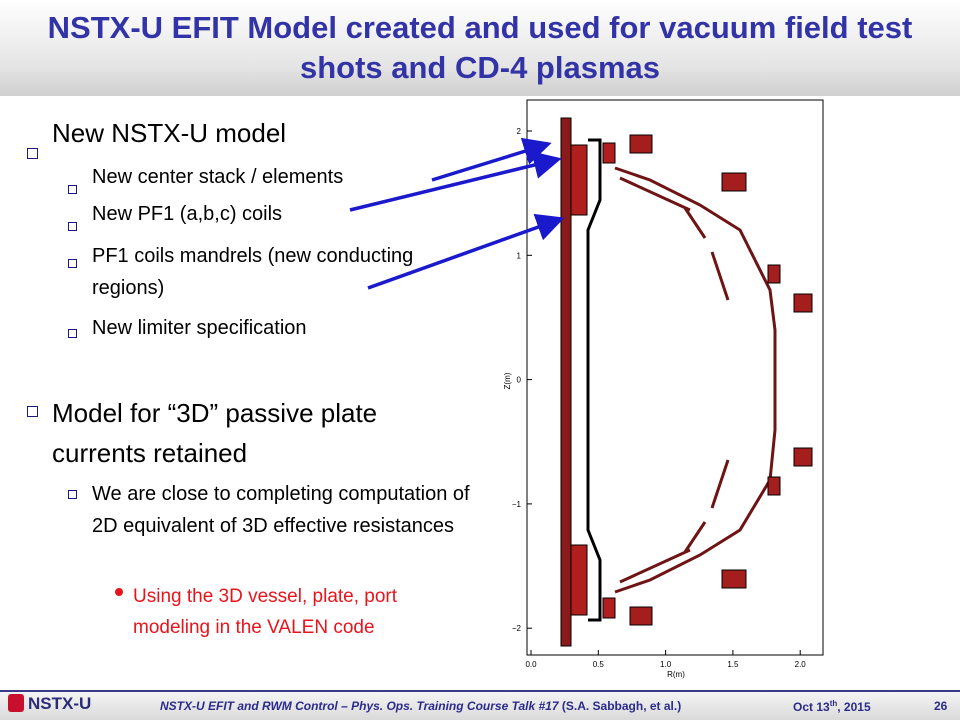 The image size is (960, 720). What do you see at coordinates (60, 703) in the screenshot?
I see `logo: NSTX-U` at bounding box center [60, 703].